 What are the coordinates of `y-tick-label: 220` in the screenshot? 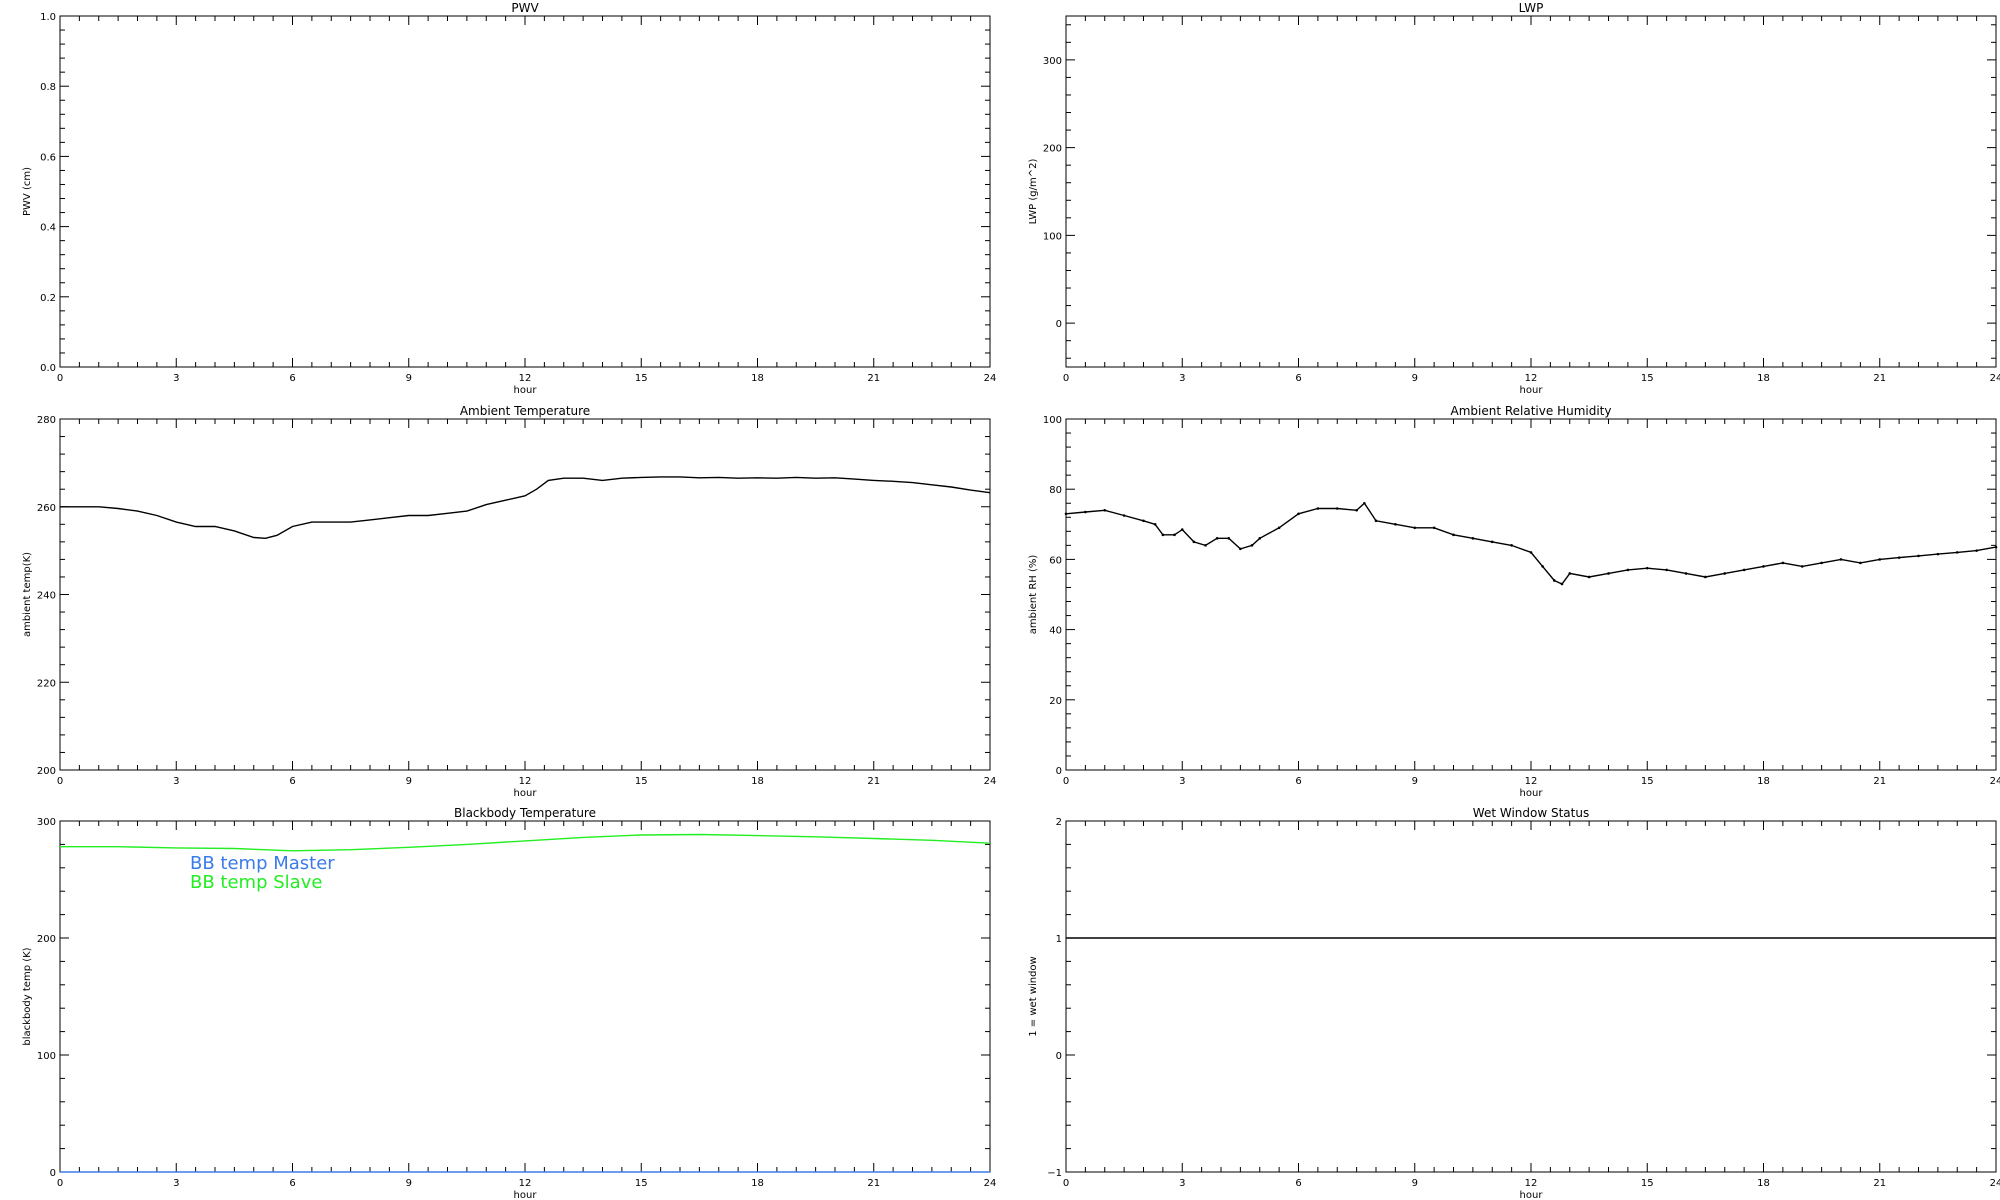 It's located at (46, 683).